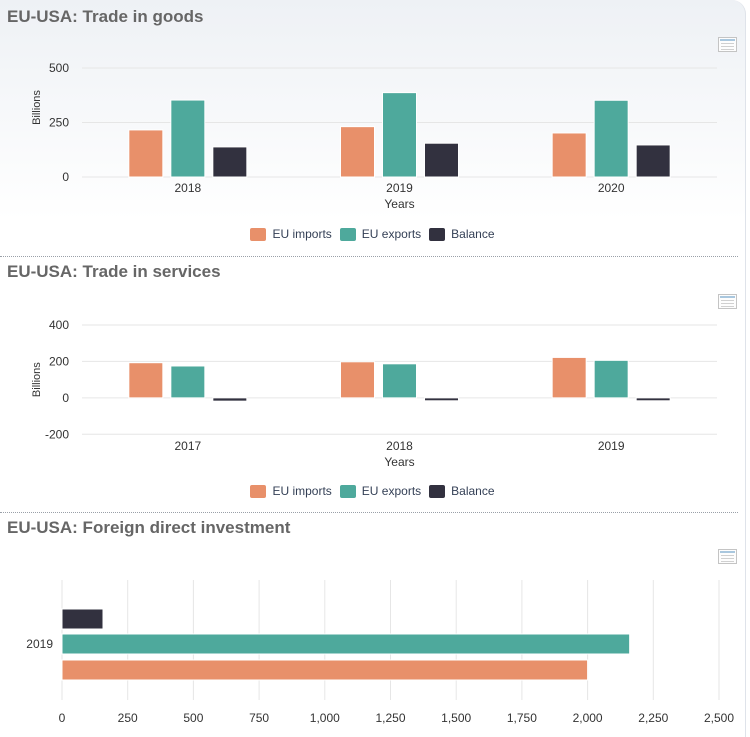 The width and height of the screenshot is (750, 737). I want to click on y-tick-label: 500, so click(59, 68).